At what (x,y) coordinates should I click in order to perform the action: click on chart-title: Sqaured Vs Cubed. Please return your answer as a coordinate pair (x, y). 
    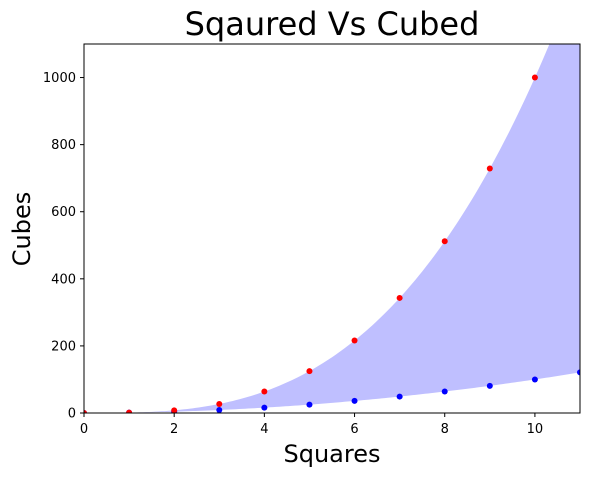
    Looking at the image, I should click on (332, 24).